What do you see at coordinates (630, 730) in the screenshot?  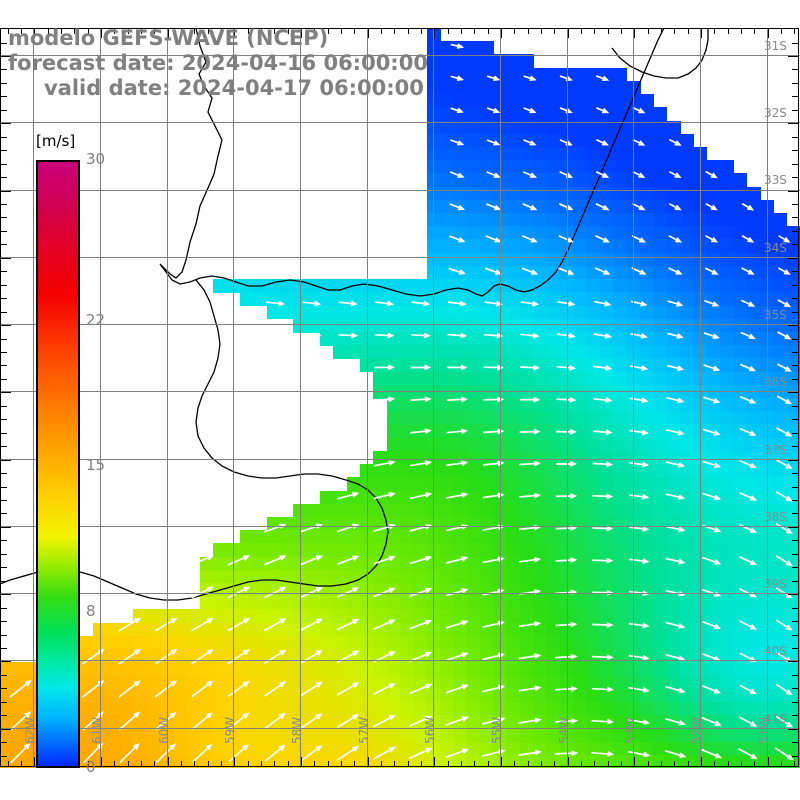 I see `lon-label: 53W` at bounding box center [630, 730].